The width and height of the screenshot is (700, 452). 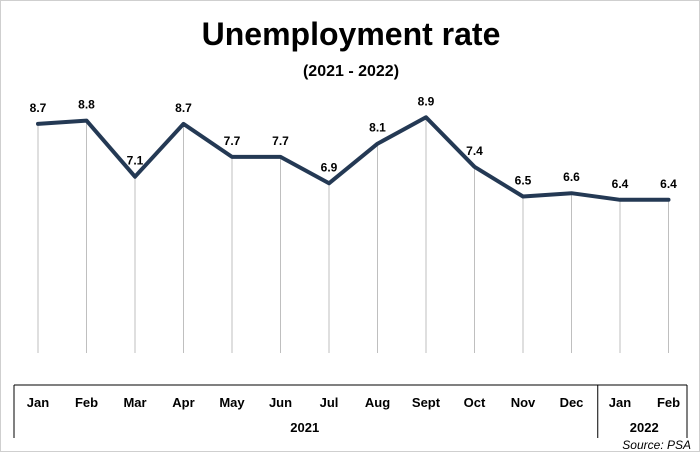 I want to click on x-tick-label: Mar, so click(x=134, y=402).